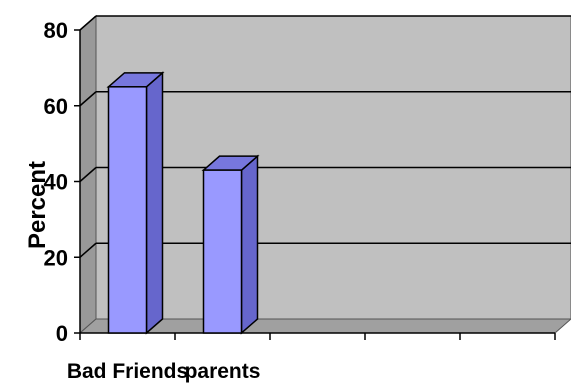 This screenshot has height=386, width=571. I want to click on y-tick-label: 0, so click(62, 333).